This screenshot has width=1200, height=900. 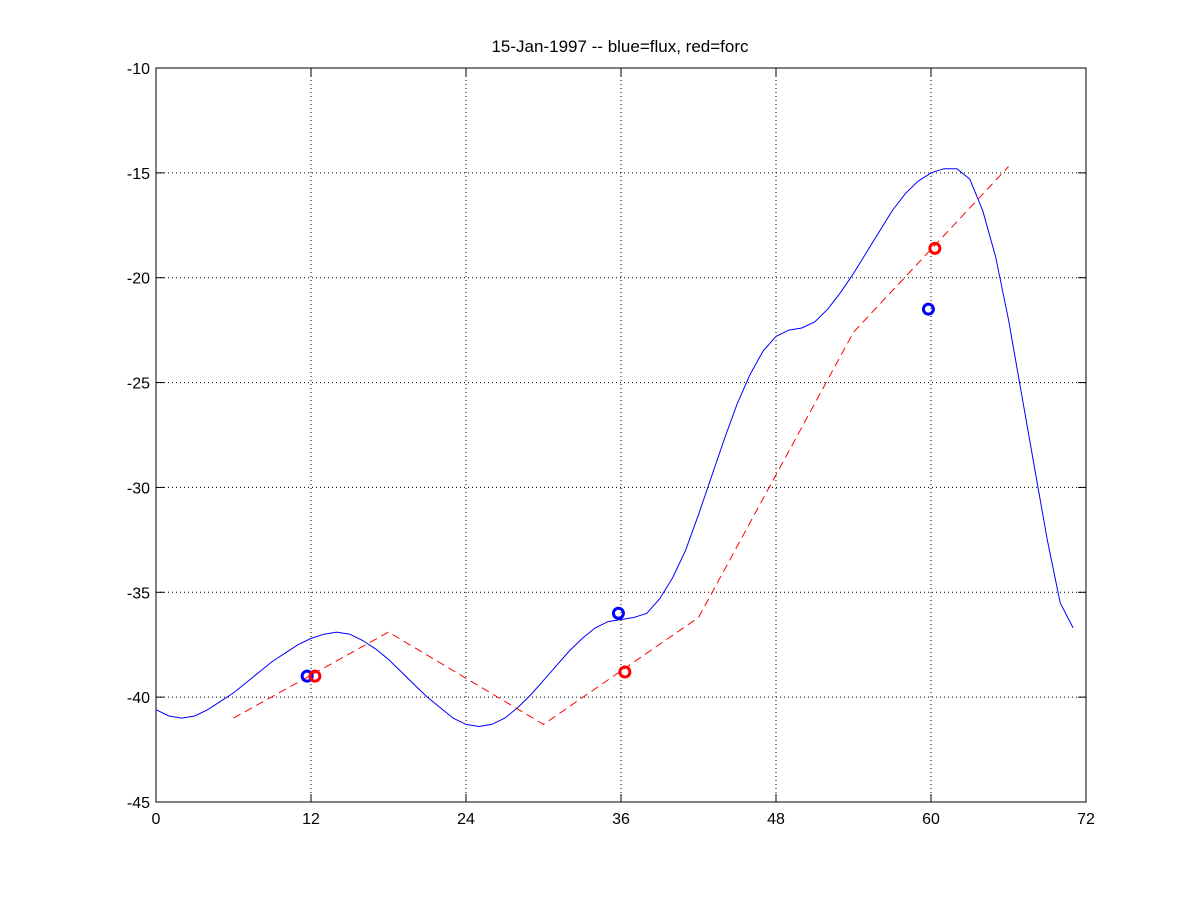 What do you see at coordinates (138, 279) in the screenshot?
I see `y-tick-label: -20` at bounding box center [138, 279].